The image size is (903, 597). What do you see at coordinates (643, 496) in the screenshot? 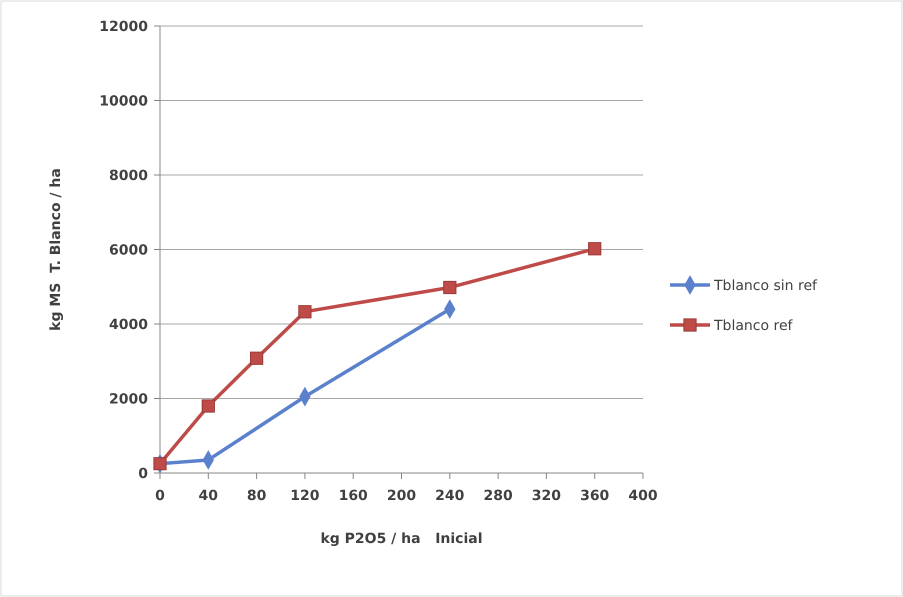
I see `x-tick-label: 400` at bounding box center [643, 496].